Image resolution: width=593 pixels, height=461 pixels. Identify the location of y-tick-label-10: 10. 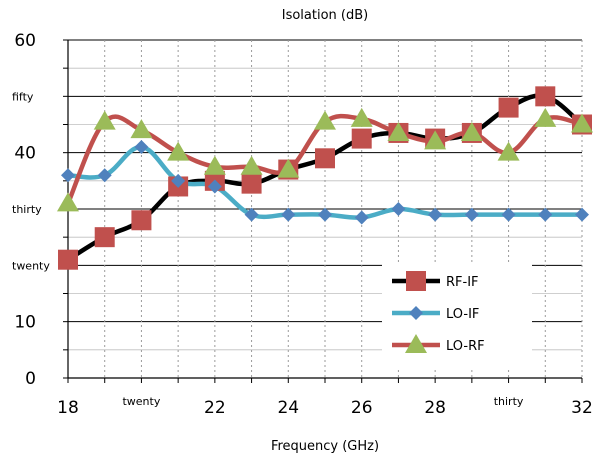
(25, 323).